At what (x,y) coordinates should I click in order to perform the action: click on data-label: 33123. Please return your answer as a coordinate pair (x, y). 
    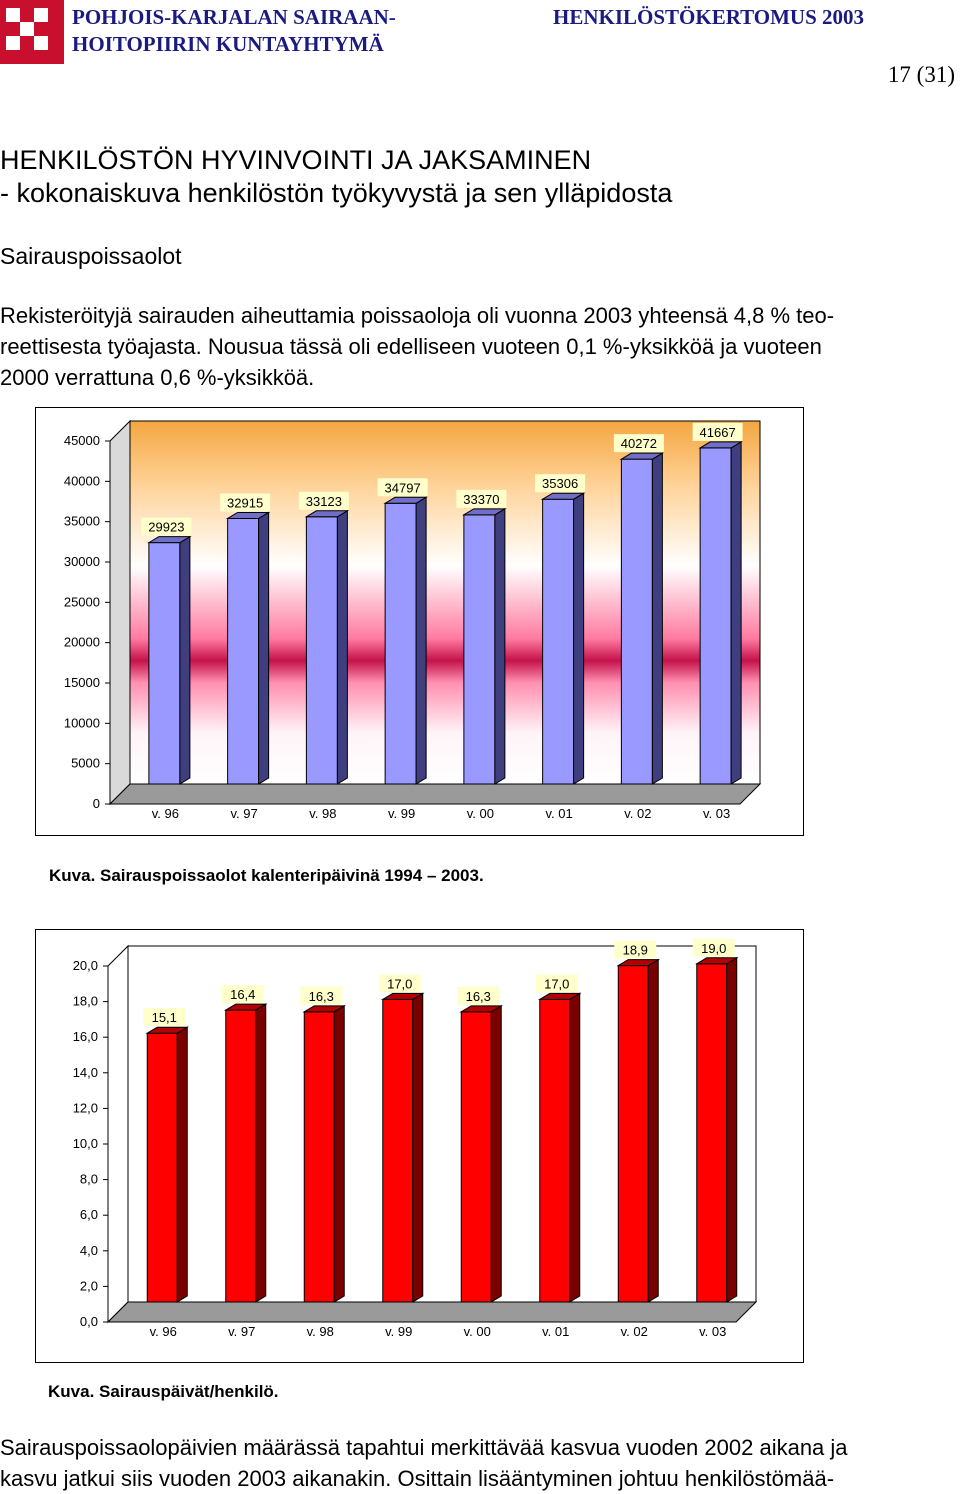
    Looking at the image, I should click on (324, 501).